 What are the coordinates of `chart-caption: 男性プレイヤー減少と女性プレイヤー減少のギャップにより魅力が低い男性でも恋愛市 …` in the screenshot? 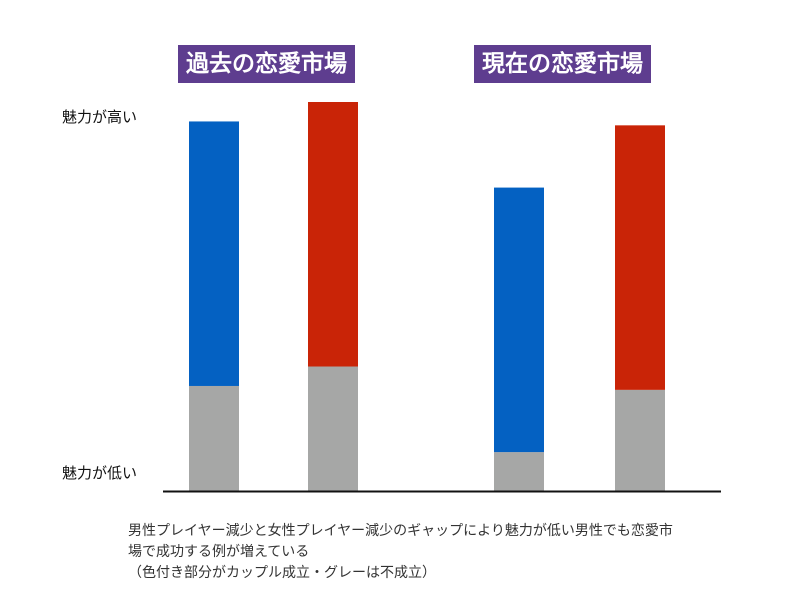 It's located at (408, 552).